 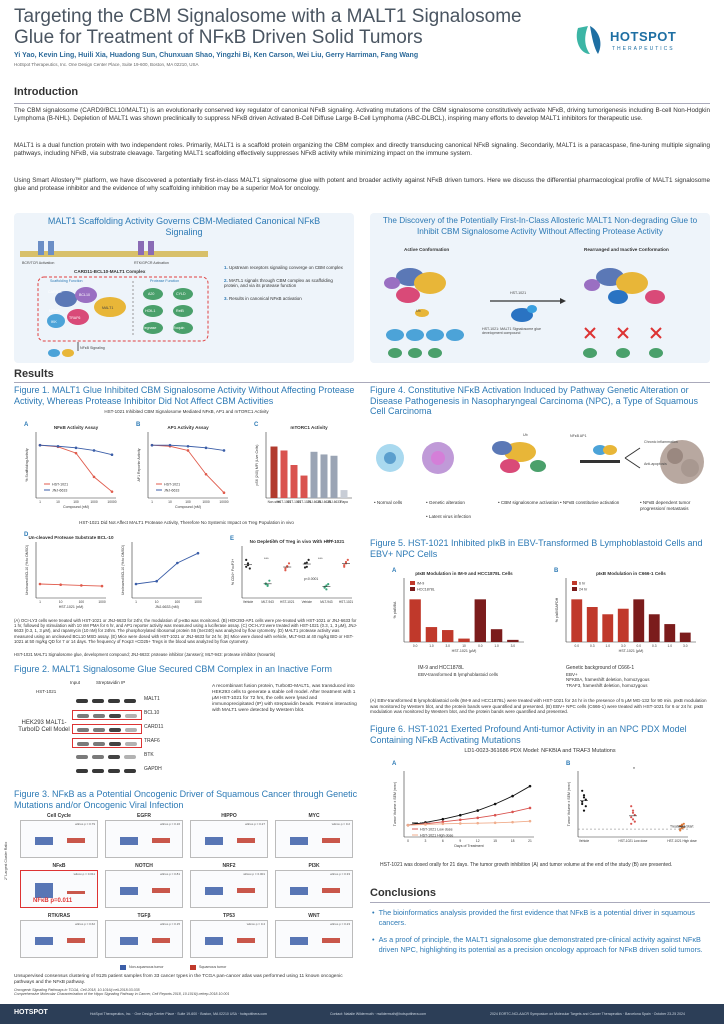 I want to click on chart-B-title: AP1 Activity Assay, so click(x=188, y=427).